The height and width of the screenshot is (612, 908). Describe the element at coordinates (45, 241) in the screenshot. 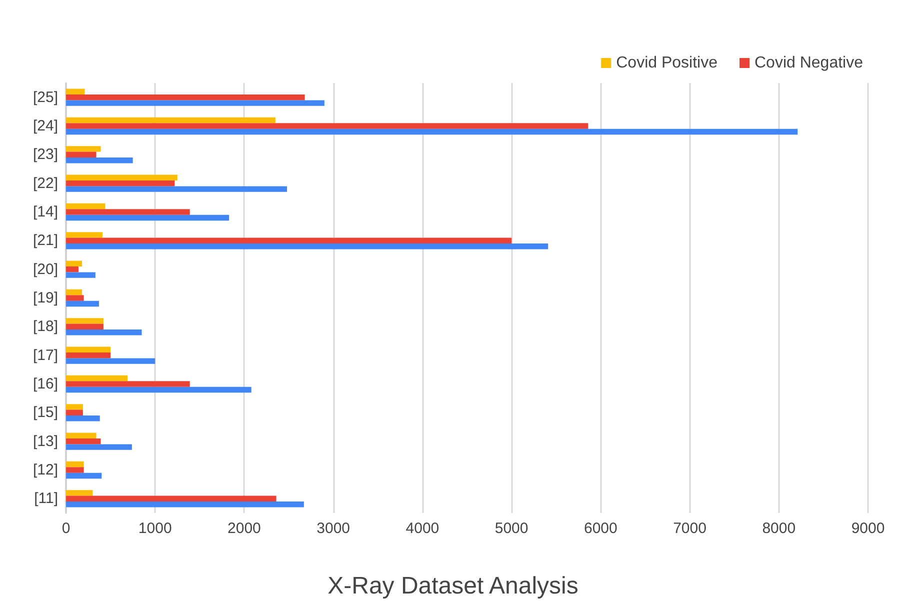

I see `y-tick-label: [21]` at that location.